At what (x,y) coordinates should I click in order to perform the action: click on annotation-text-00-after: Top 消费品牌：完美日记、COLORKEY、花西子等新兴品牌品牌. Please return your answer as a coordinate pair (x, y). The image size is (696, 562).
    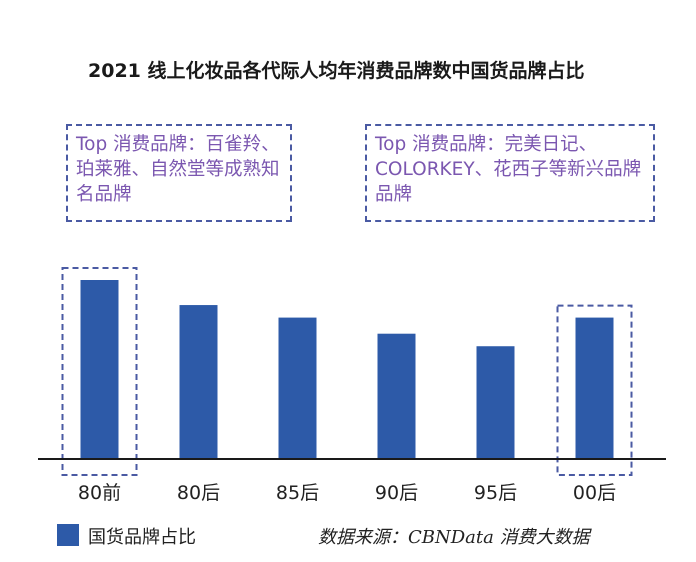
    Looking at the image, I should click on (508, 169).